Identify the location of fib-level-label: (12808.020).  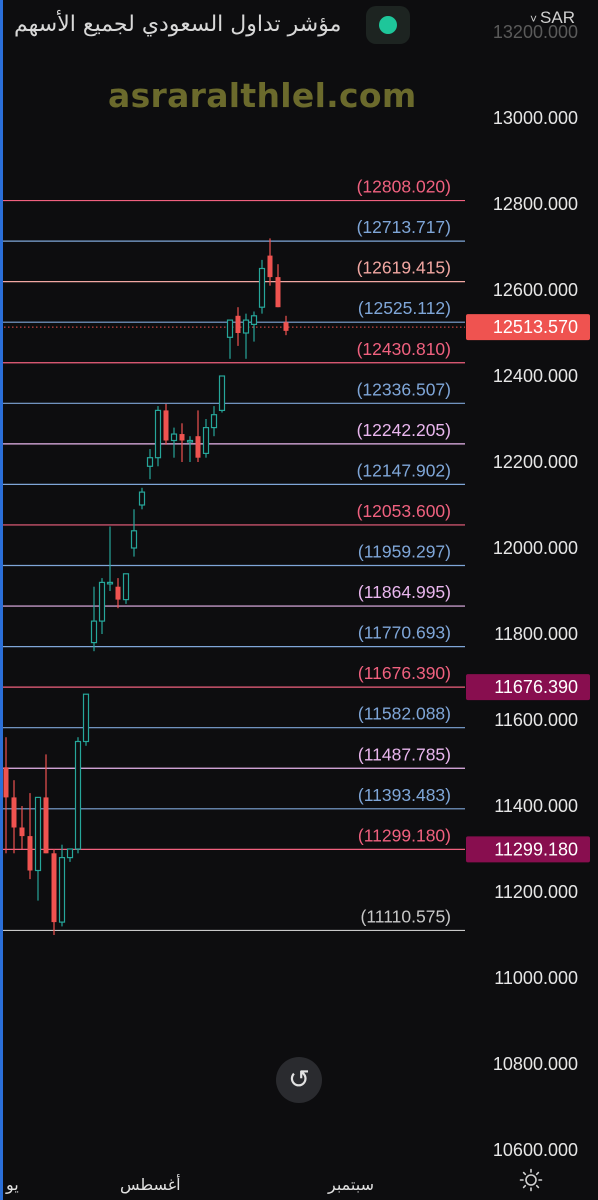
(404, 187).